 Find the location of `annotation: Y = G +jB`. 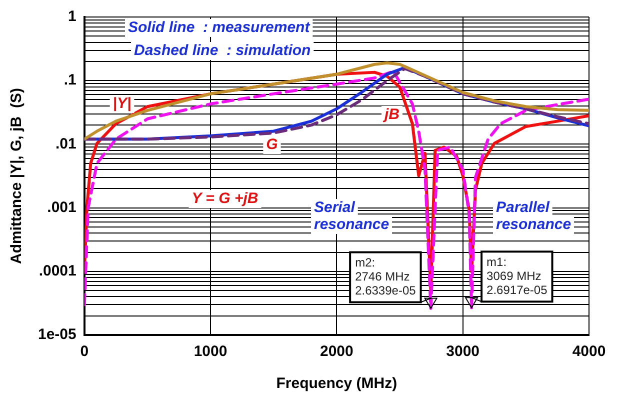

annotation: Y = G +jB is located at coordinates (225, 199).